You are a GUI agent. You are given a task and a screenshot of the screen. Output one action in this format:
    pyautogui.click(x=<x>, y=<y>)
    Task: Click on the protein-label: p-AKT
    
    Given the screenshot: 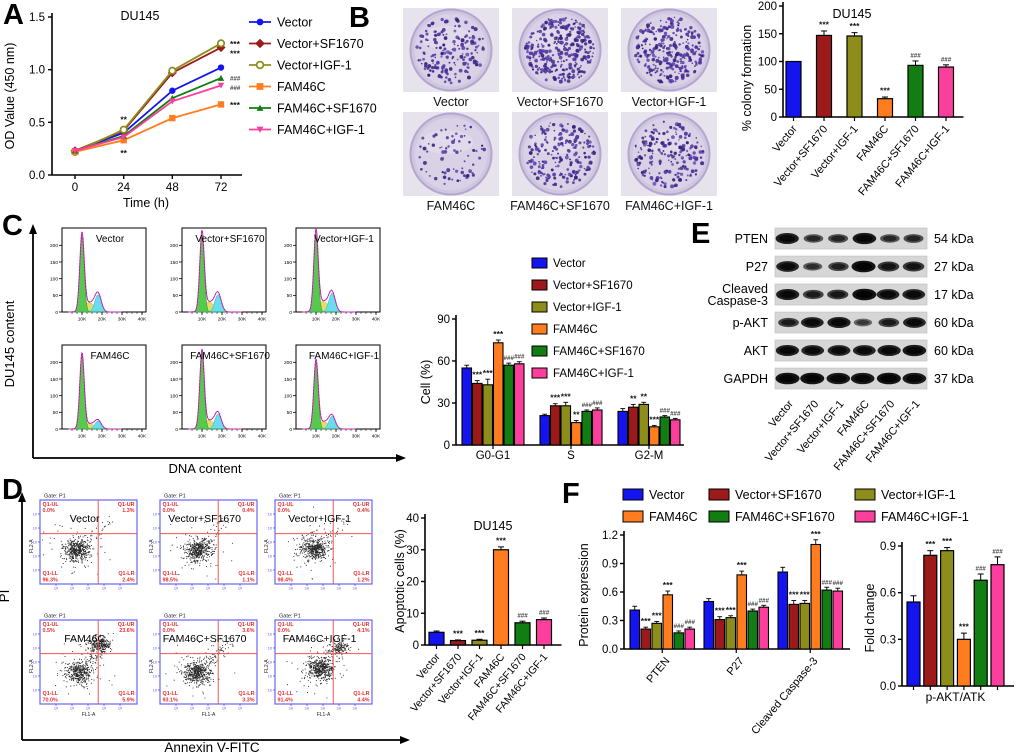 What is the action you would take?
    pyautogui.click(x=751, y=323)
    